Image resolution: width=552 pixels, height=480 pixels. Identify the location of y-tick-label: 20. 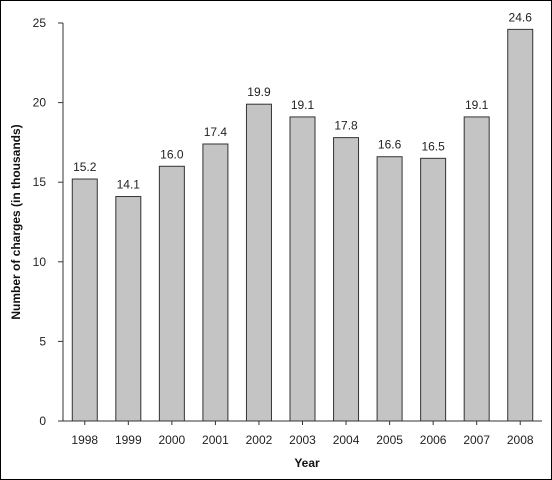
(40, 103).